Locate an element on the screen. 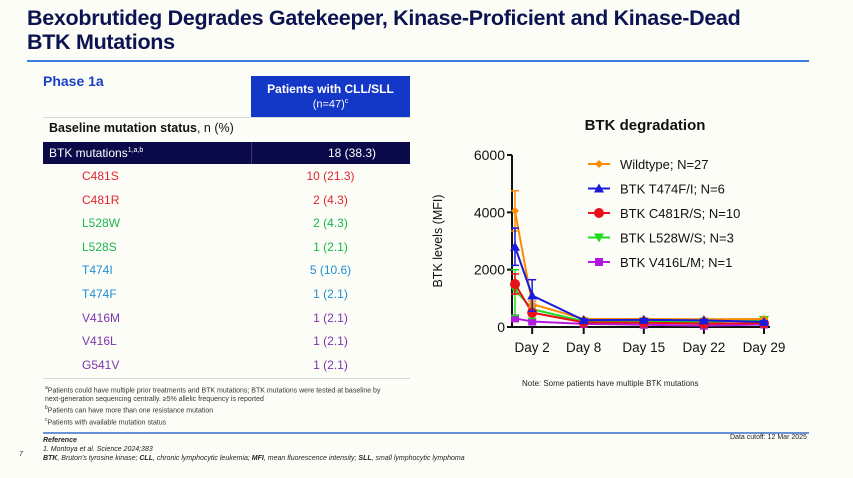  reference-item: 1. Montoya et al. Science 2024;383 is located at coordinates (98, 449).